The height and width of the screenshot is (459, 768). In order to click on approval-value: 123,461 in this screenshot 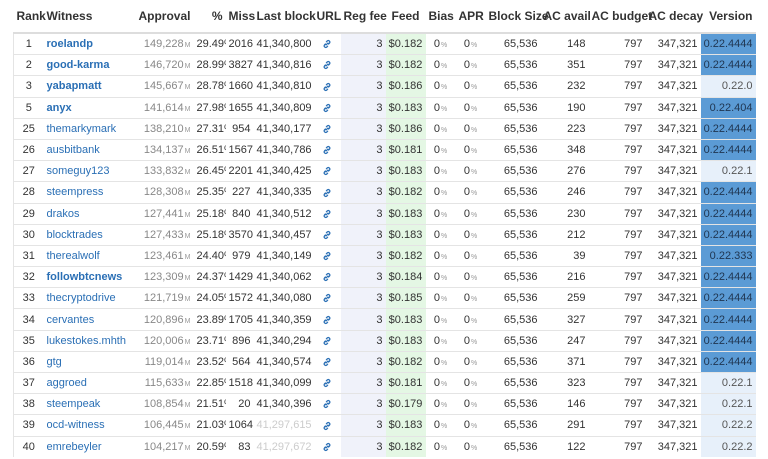, I will do `click(163, 255)`.